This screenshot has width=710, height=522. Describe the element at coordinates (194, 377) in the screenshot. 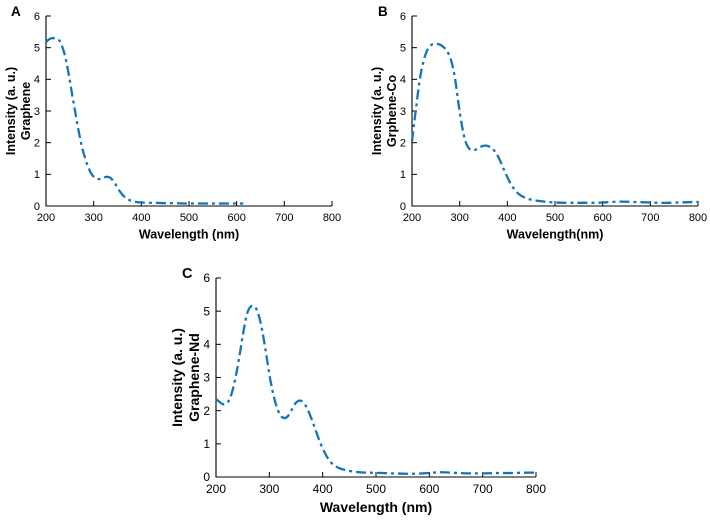

I see `y-axis-label-line2: Graphene-Nd` at that location.